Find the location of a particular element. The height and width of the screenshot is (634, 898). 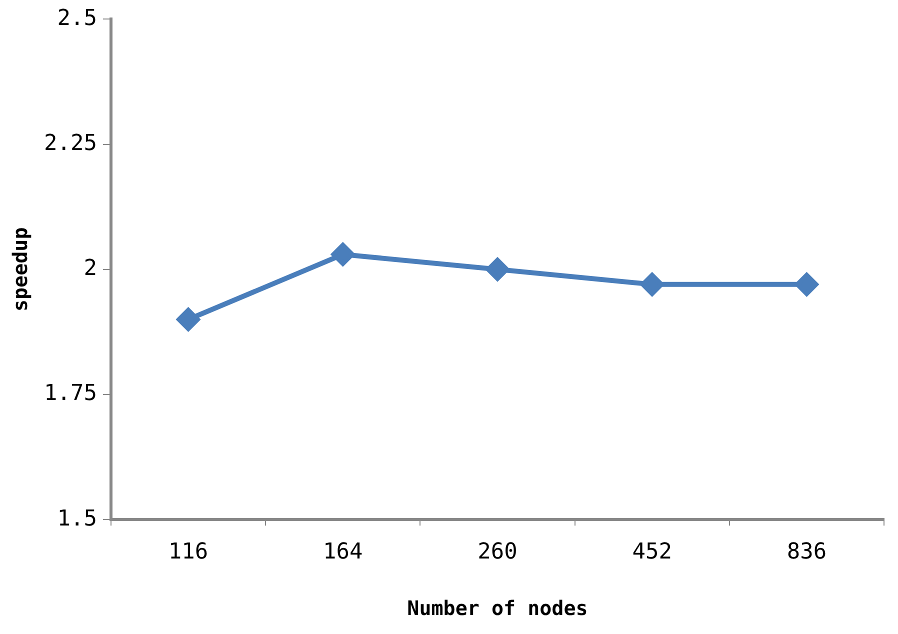

x-axis-title: Number of nodes is located at coordinates (497, 608).